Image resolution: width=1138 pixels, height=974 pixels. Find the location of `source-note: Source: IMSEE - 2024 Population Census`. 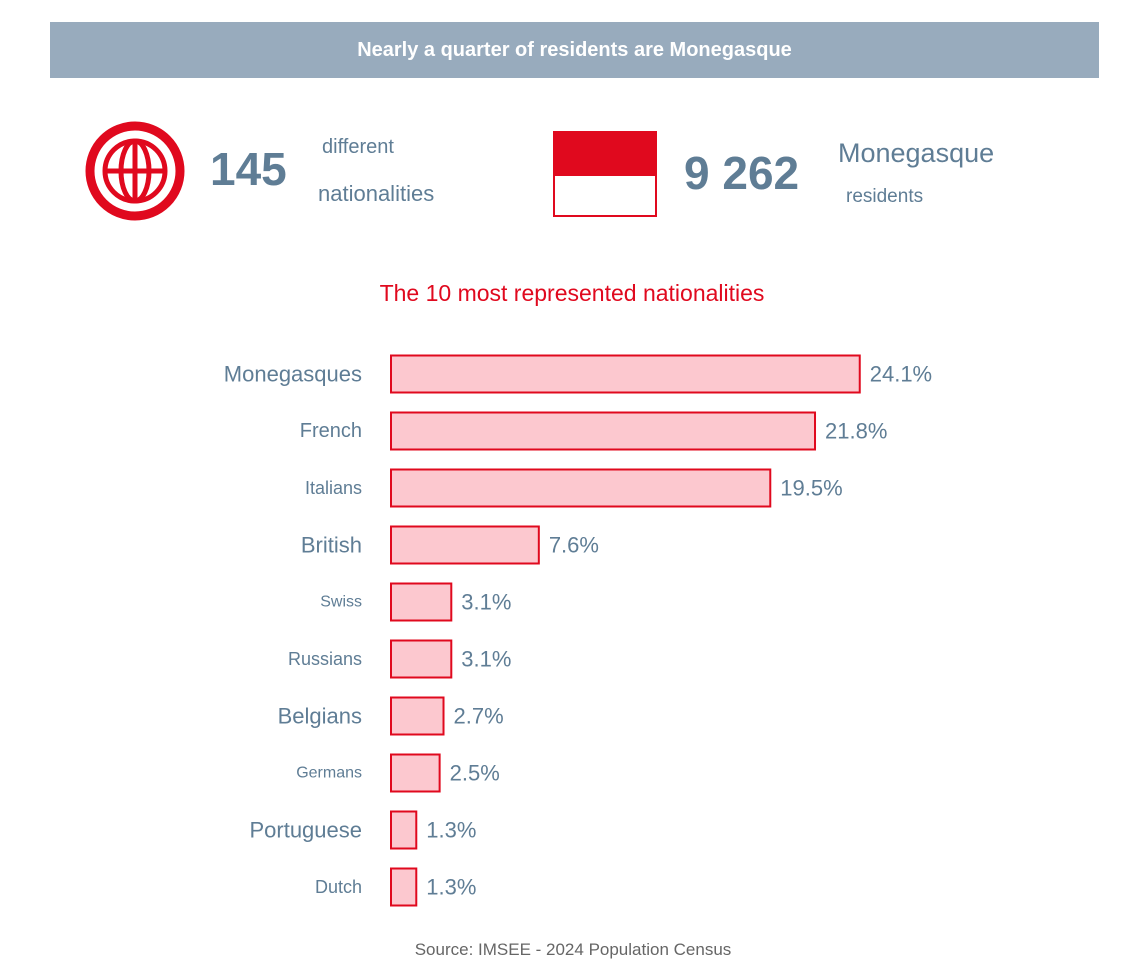

source-note: Source: IMSEE - 2024 Population Census is located at coordinates (573, 949).